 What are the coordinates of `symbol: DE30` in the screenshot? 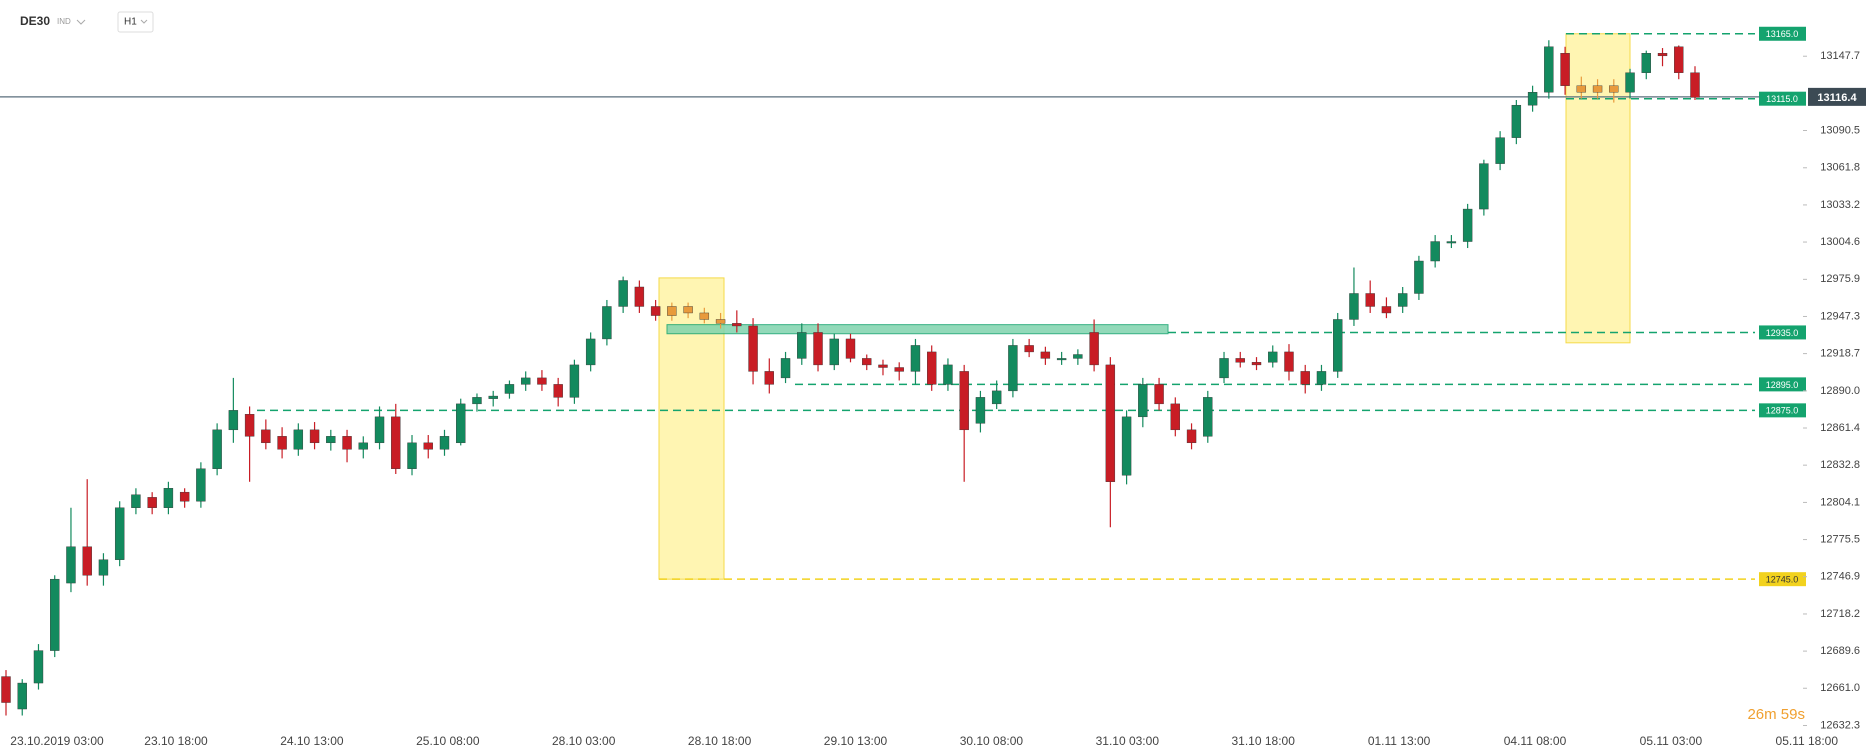 It's located at (35, 21).